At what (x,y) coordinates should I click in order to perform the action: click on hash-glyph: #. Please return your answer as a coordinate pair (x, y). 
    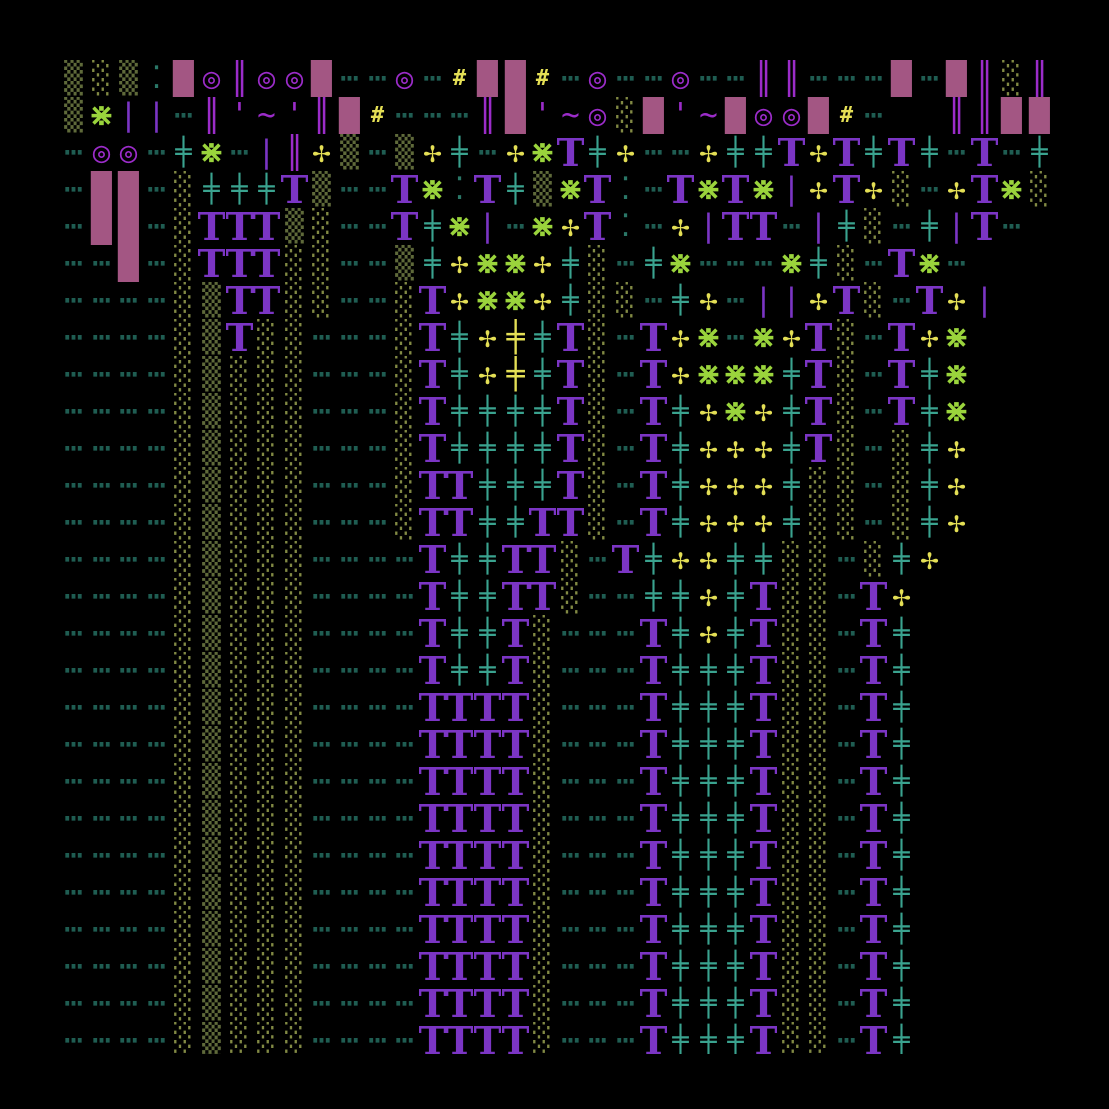
    Looking at the image, I should click on (377, 115).